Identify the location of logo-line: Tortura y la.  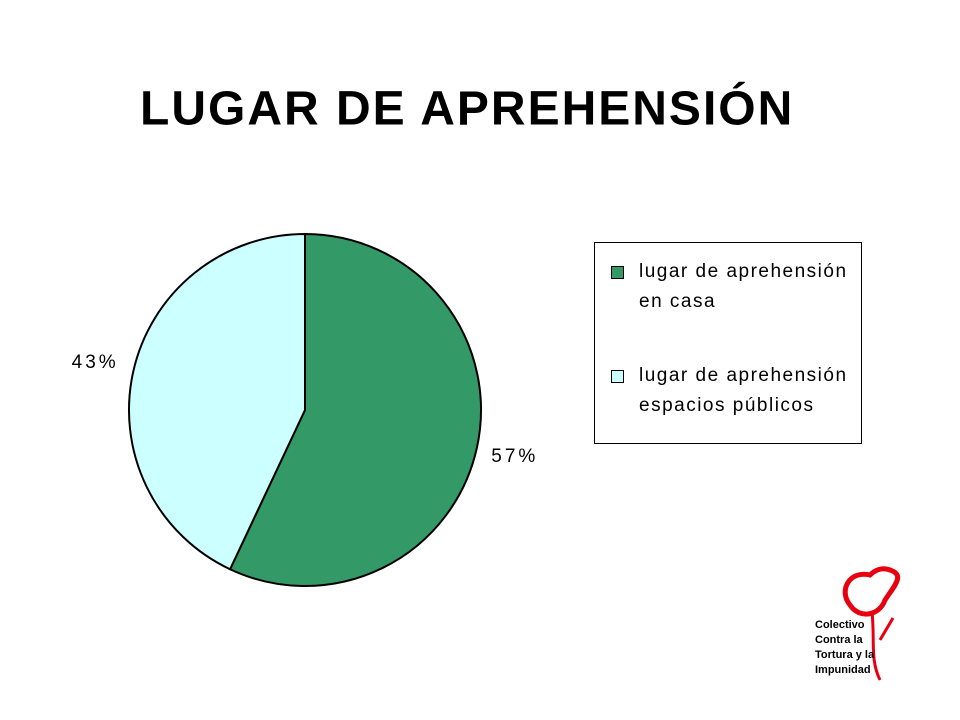
(845, 655).